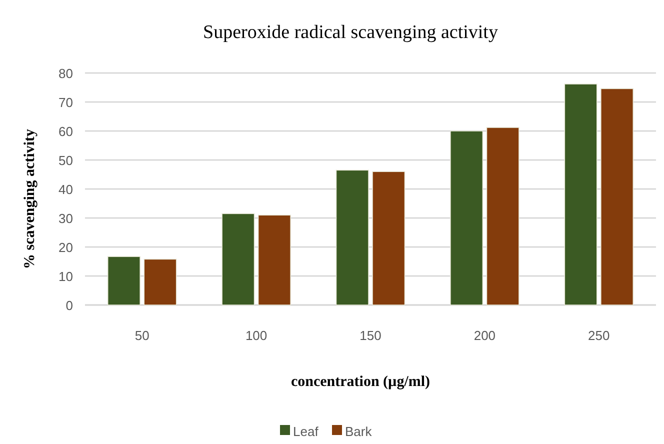  What do you see at coordinates (599, 335) in the screenshot?
I see `x-tick-label: 250` at bounding box center [599, 335].